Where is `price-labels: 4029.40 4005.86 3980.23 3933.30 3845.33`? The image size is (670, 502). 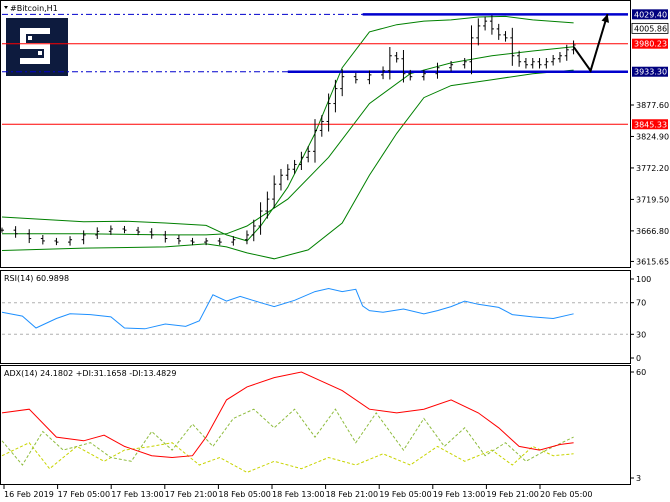 price-labels: 4029.40 4005.86 3980.23 3933.30 3845.33 is located at coordinates (650, 69).